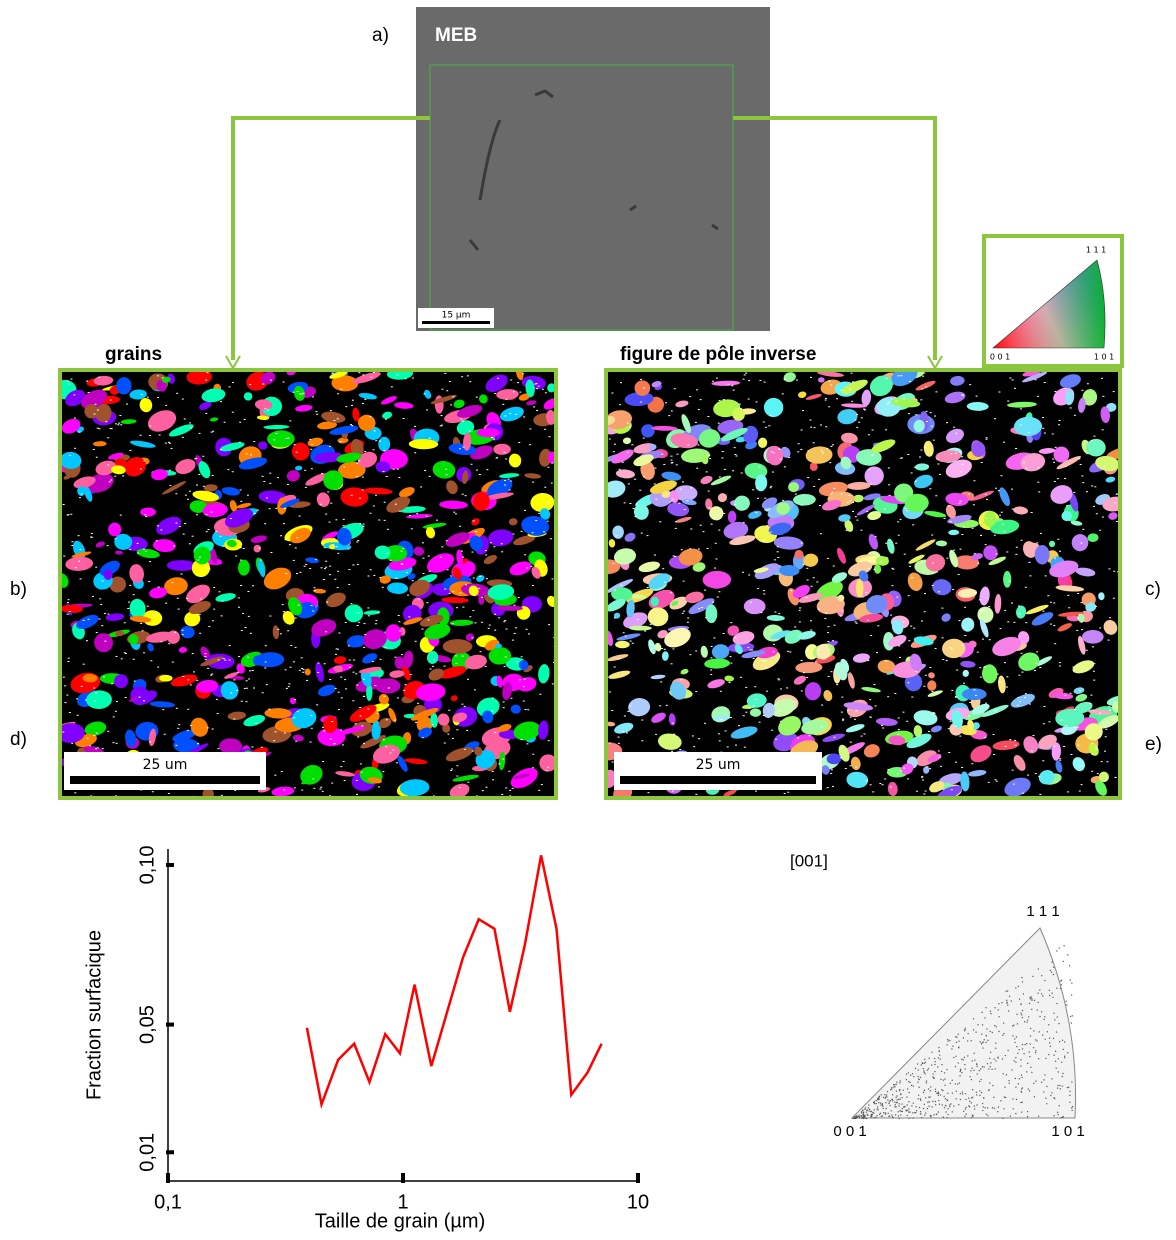 The image size is (1176, 1240). I want to click on key-corner: 1 0 1, so click(1104, 357).